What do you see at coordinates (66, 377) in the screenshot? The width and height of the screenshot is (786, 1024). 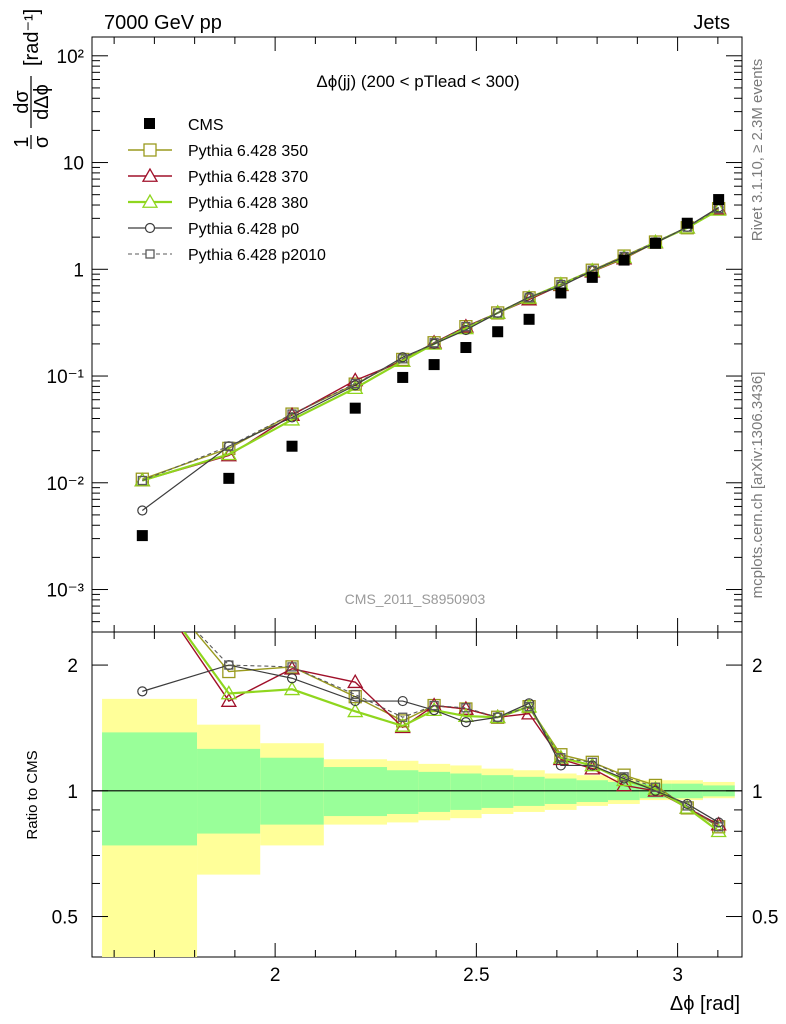 I see `y-tick-label: 10⁻¹` at bounding box center [66, 377].